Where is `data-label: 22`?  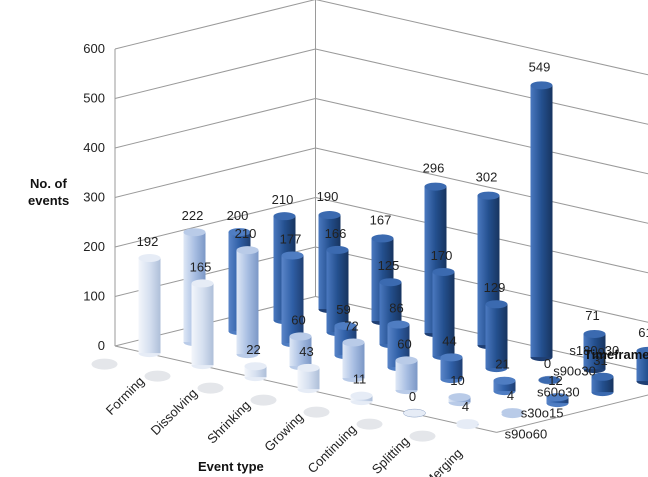
data-label: 22 is located at coordinates (253, 349).